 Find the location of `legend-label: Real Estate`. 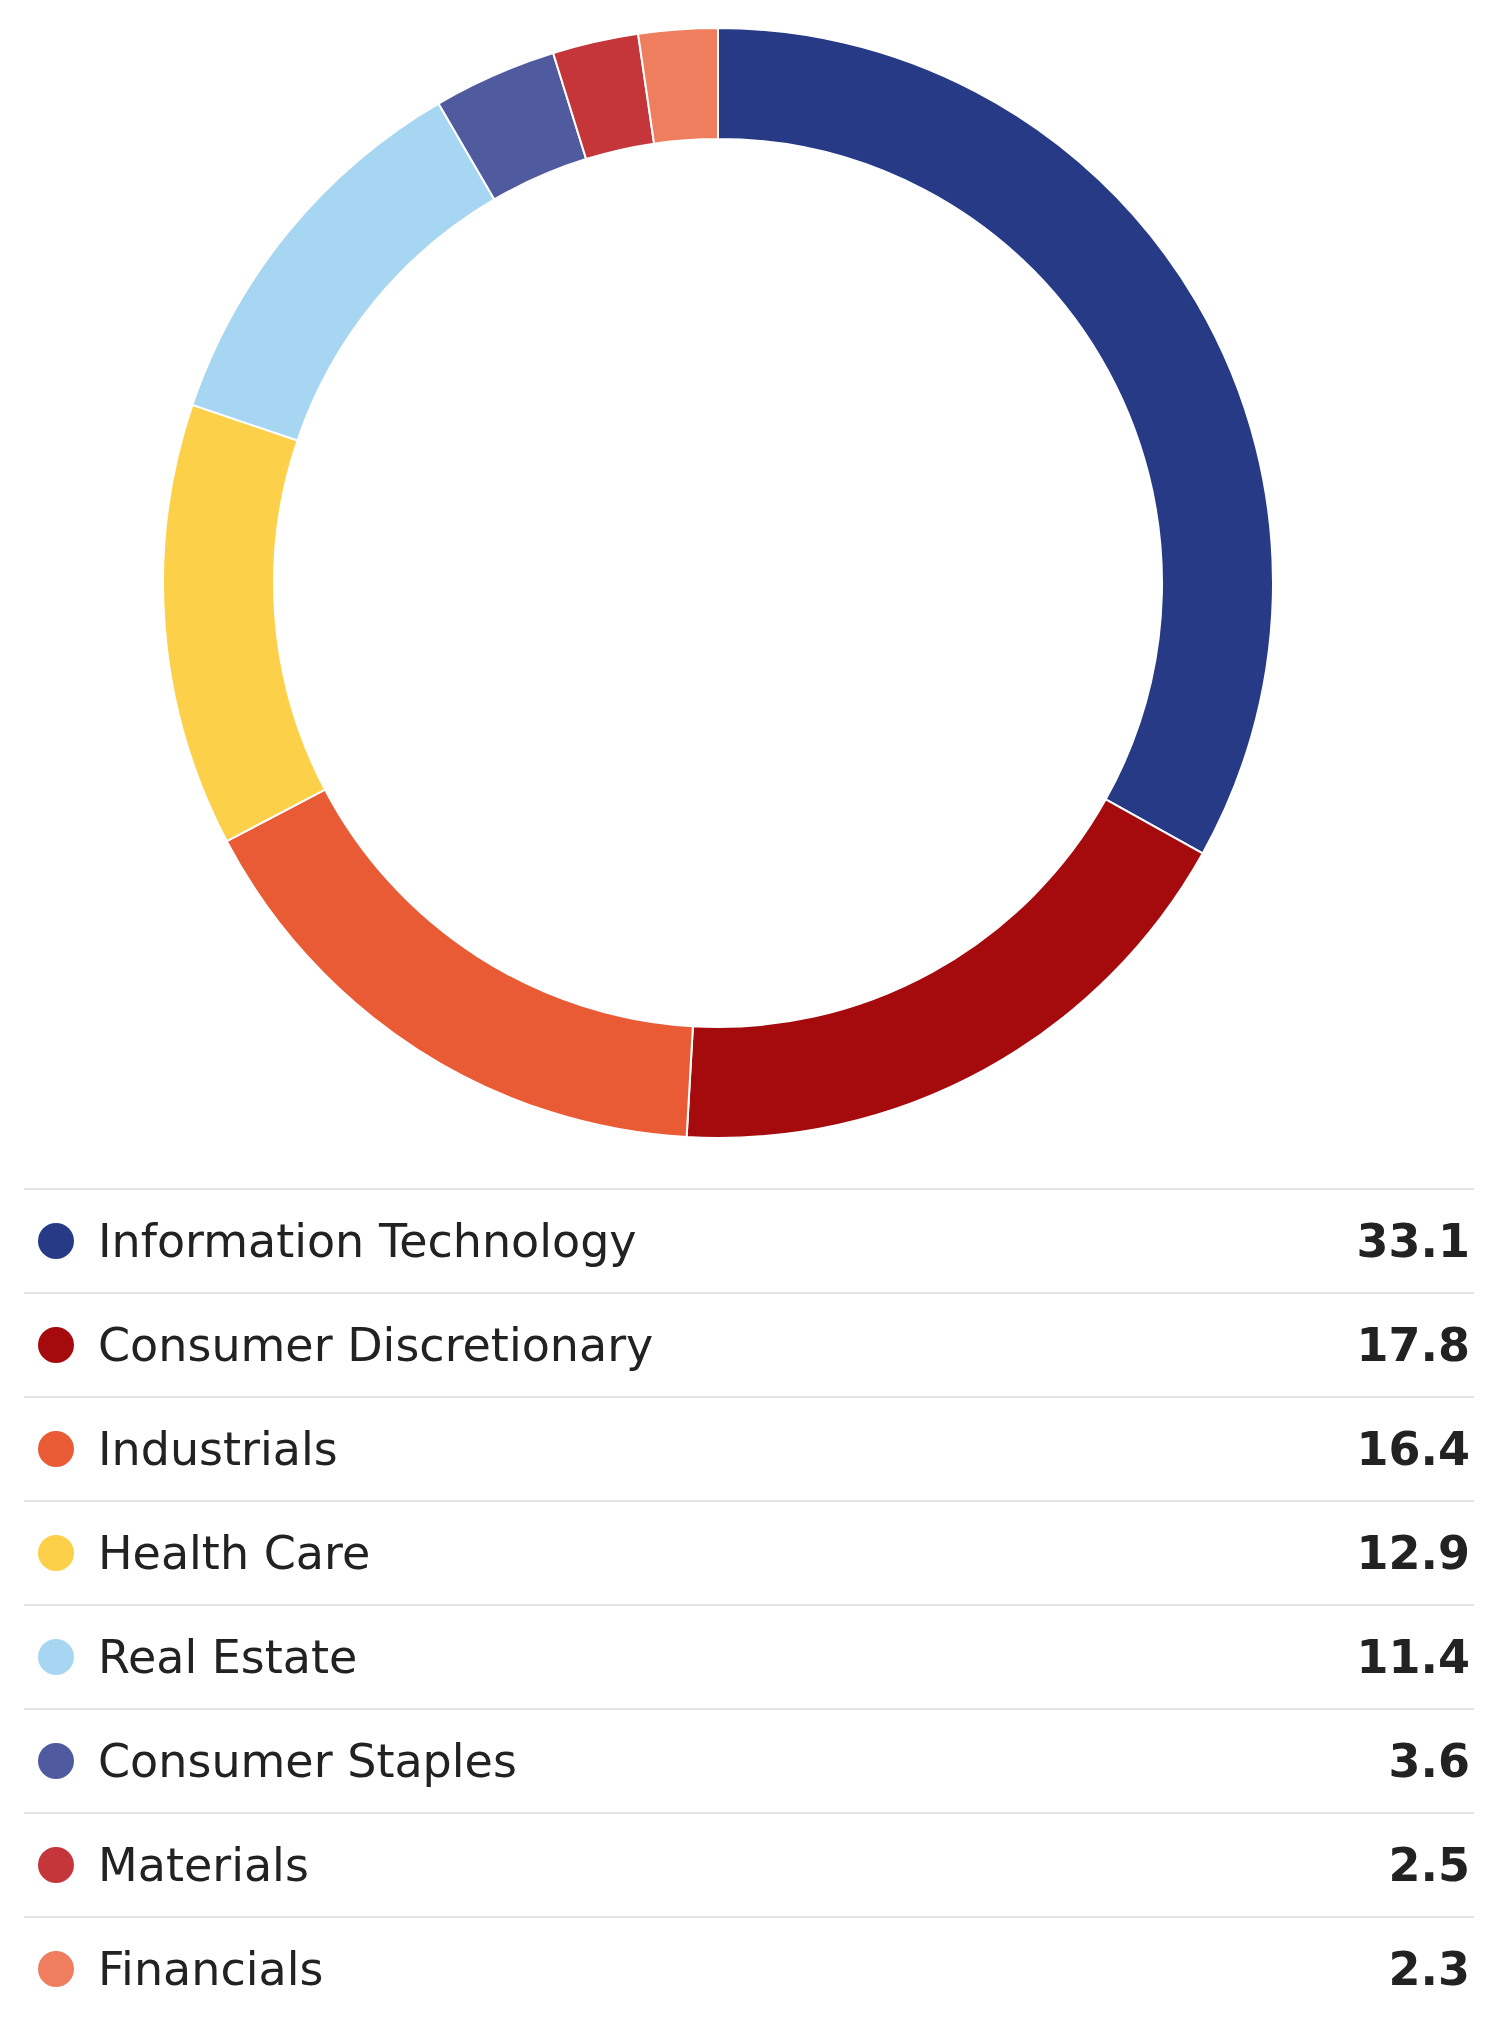

legend-label: Real Estate is located at coordinates (228, 1657).